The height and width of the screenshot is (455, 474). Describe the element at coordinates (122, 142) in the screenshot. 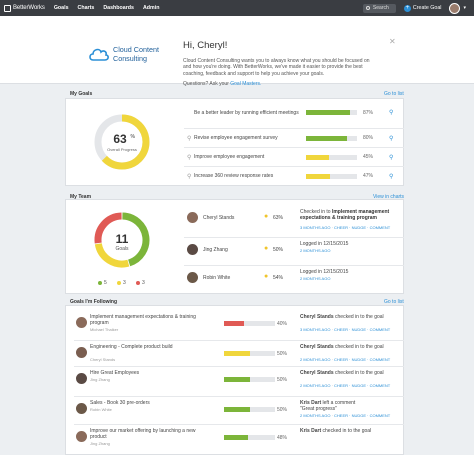

I see `overall-progress-ring: 63 % Overall Progress` at that location.